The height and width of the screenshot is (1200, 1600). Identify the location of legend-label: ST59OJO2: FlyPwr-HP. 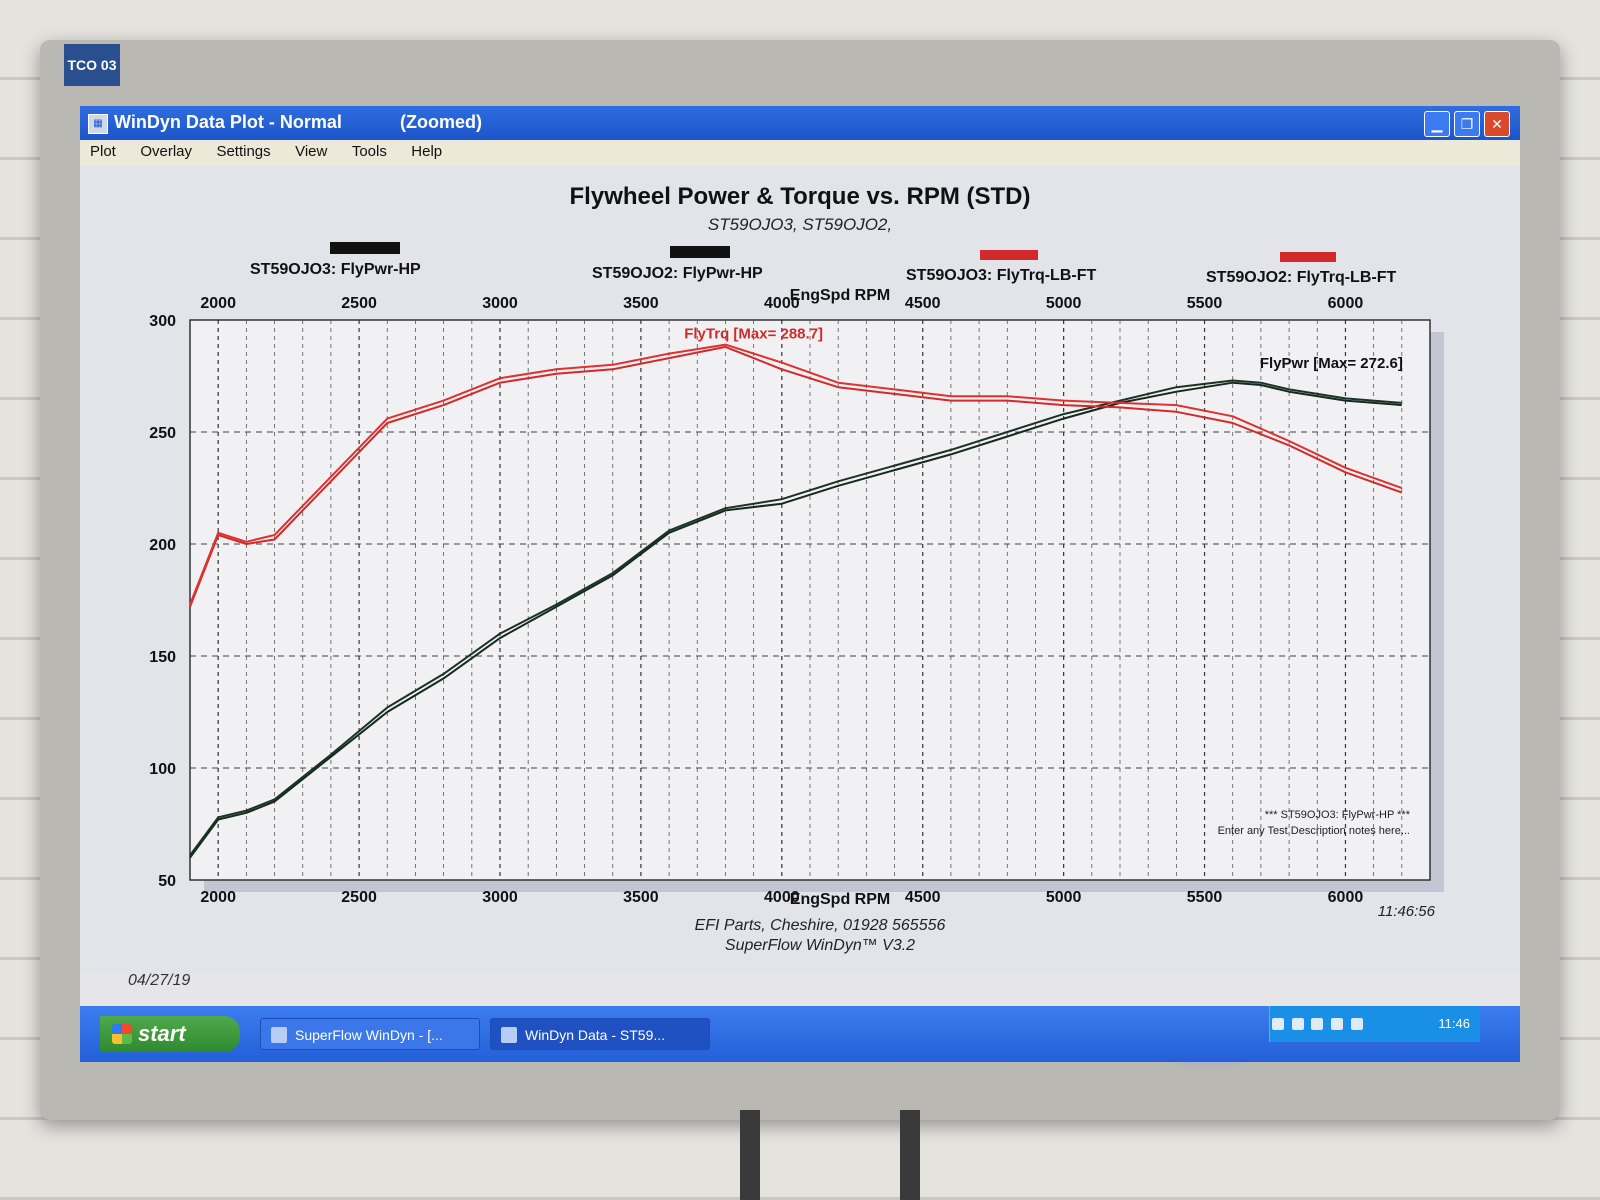
(677, 273).